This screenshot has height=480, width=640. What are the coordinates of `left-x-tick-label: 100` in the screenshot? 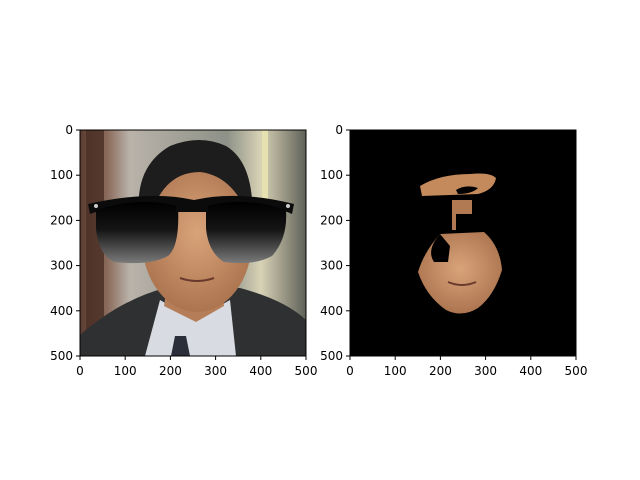 It's located at (125, 371).